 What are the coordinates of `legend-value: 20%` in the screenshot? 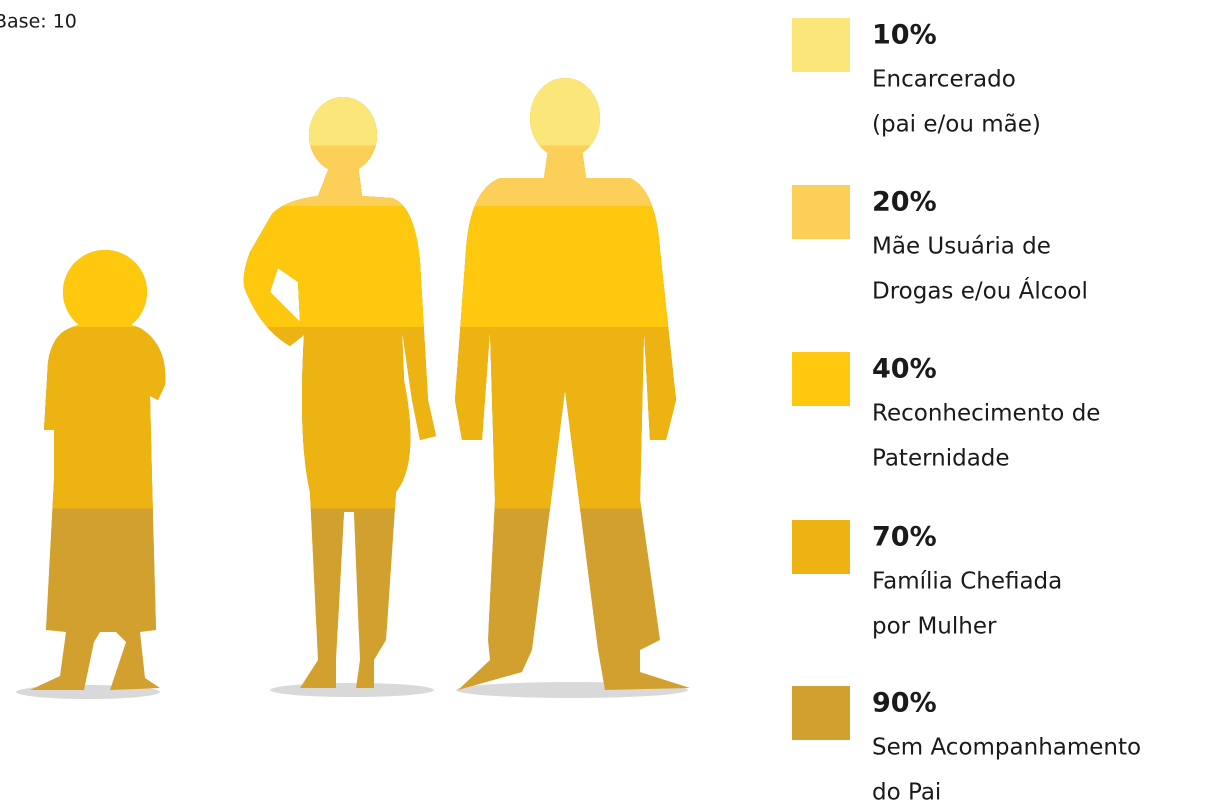 It's located at (904, 202).